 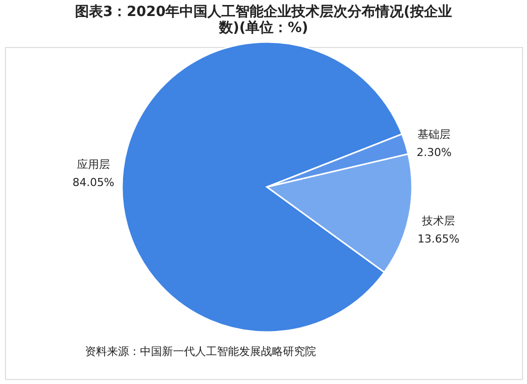 I want to click on text: 资料来源：中国新一代人工智能发展战略研究院, so click(x=200, y=351).